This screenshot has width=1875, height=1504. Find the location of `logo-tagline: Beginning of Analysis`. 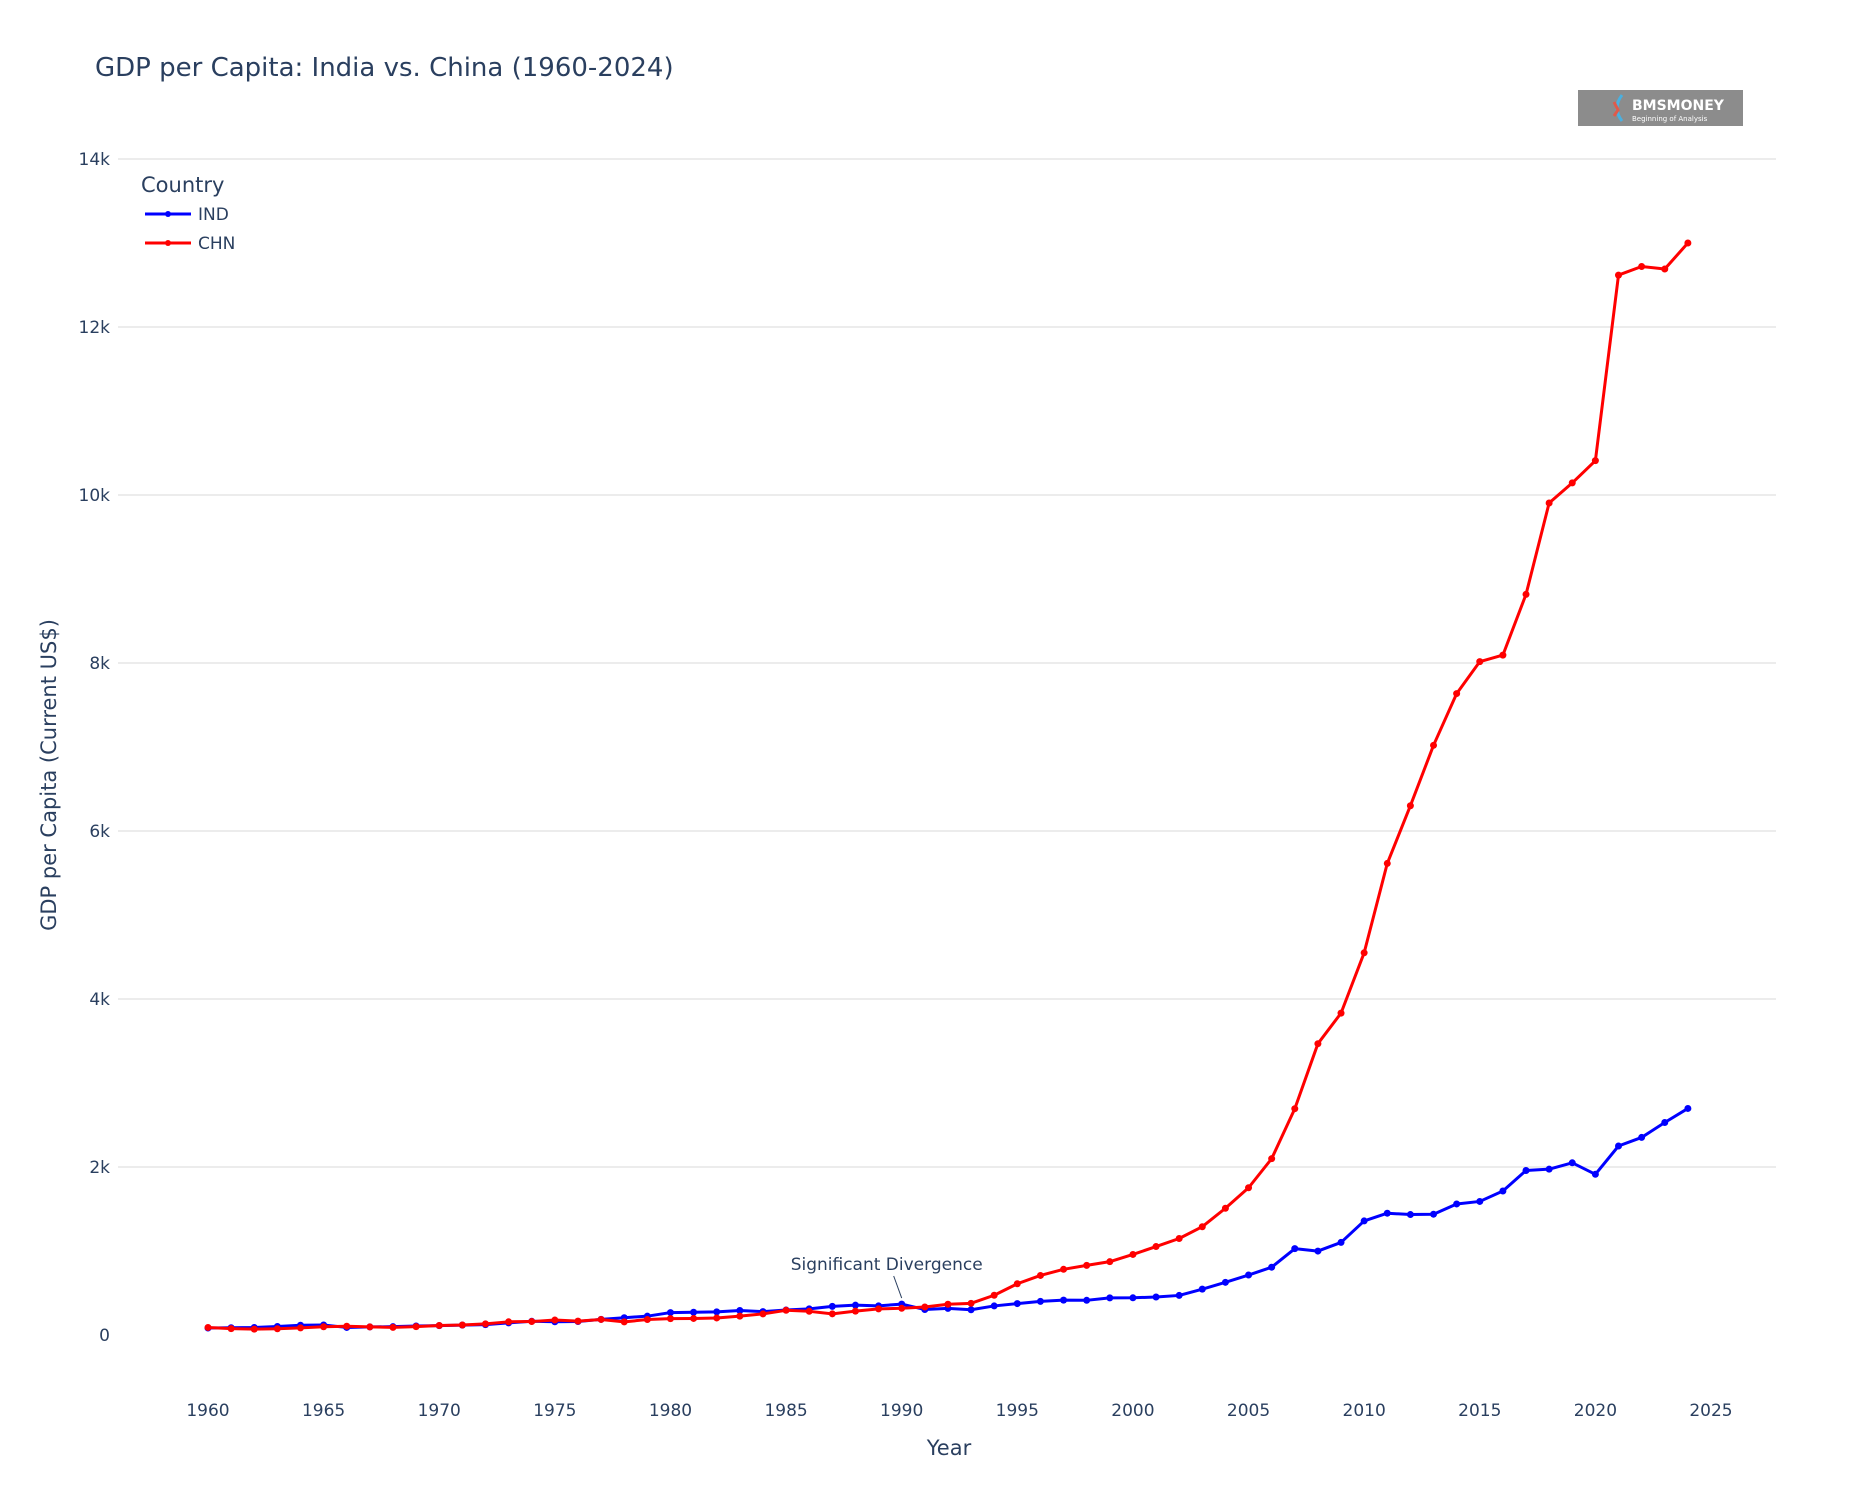

logo-tagline: Beginning of Analysis is located at coordinates (1670, 119).